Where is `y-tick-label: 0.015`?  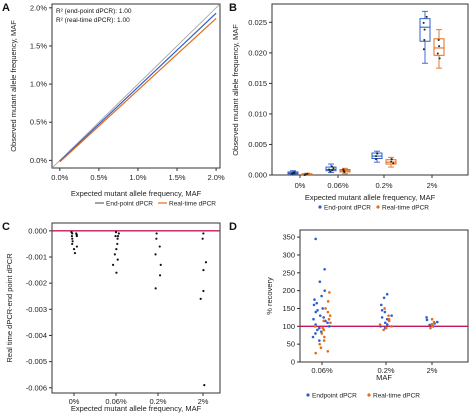 y-tick-label: 0.015 is located at coordinates (257, 83).